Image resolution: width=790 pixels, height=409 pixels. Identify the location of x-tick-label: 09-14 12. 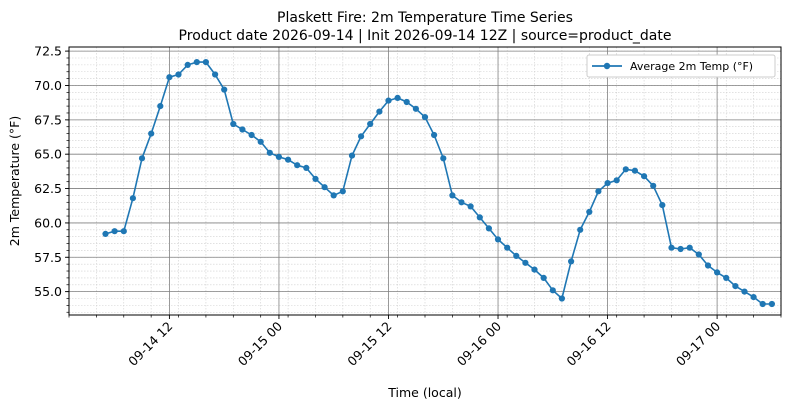
(150, 344).